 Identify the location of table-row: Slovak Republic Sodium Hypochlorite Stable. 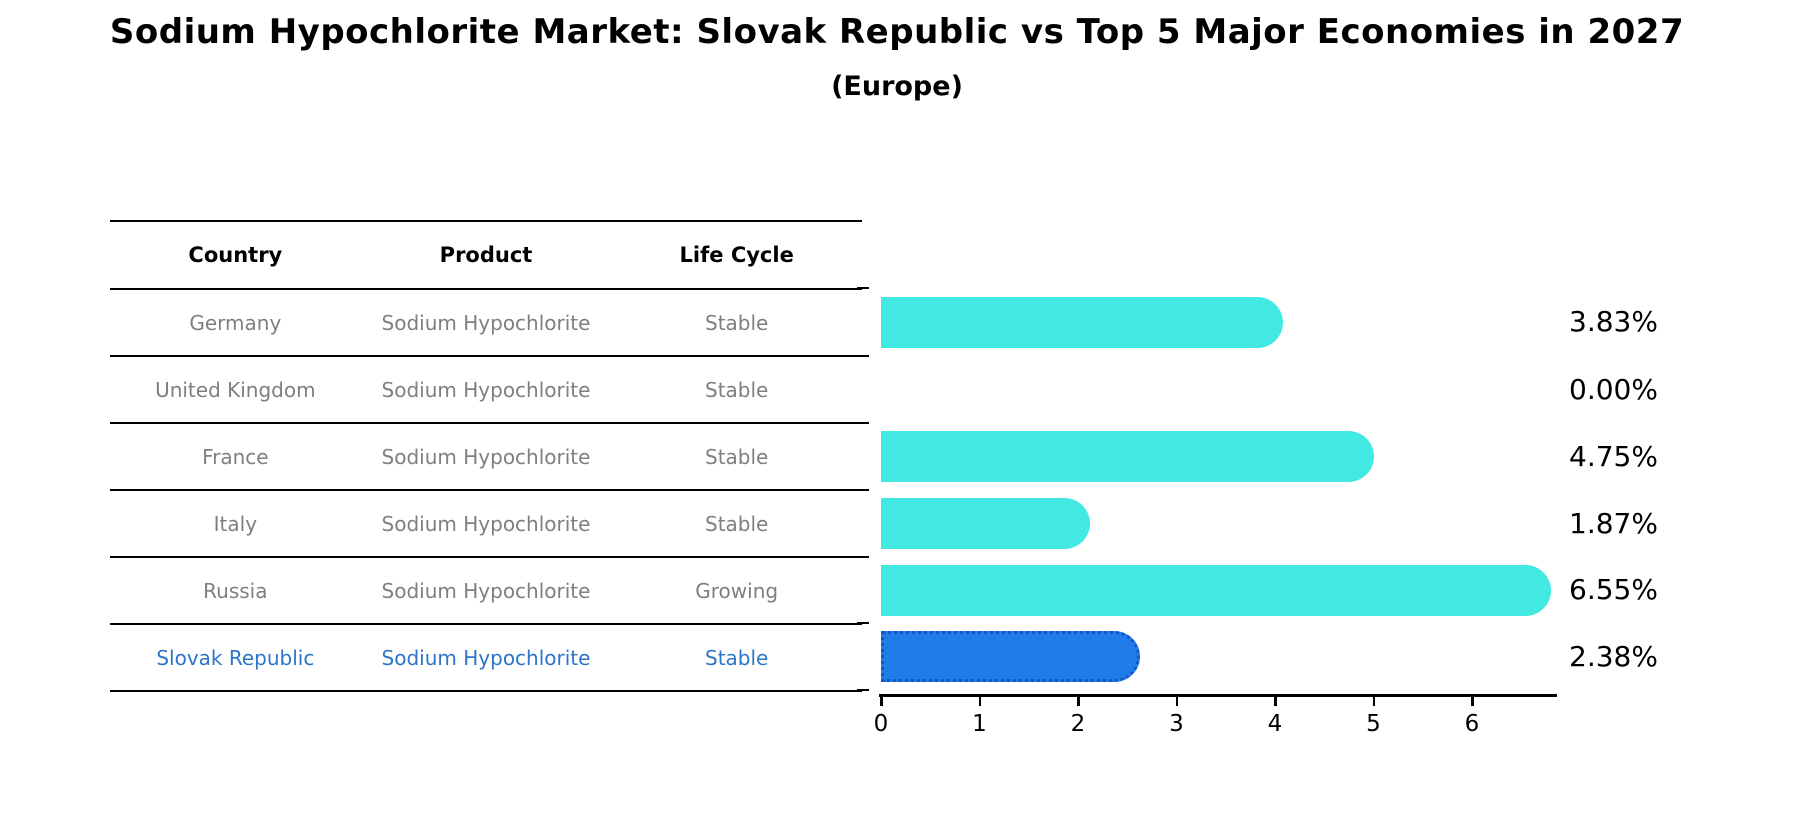
(486, 657).